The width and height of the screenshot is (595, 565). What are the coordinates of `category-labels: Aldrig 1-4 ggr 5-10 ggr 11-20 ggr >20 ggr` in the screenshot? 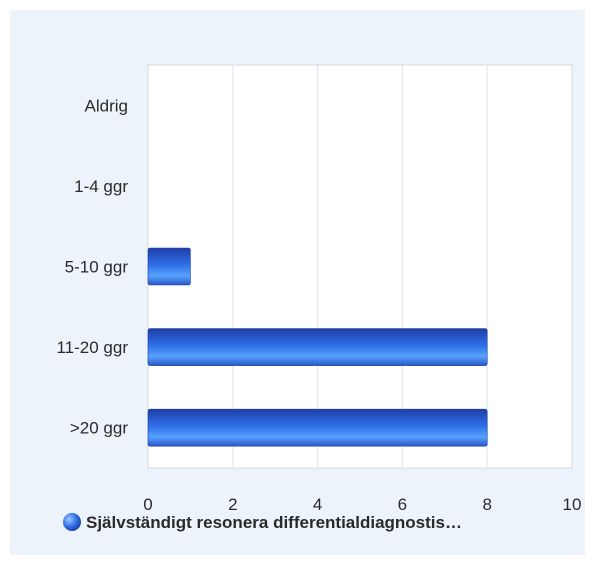 It's located at (92, 266).